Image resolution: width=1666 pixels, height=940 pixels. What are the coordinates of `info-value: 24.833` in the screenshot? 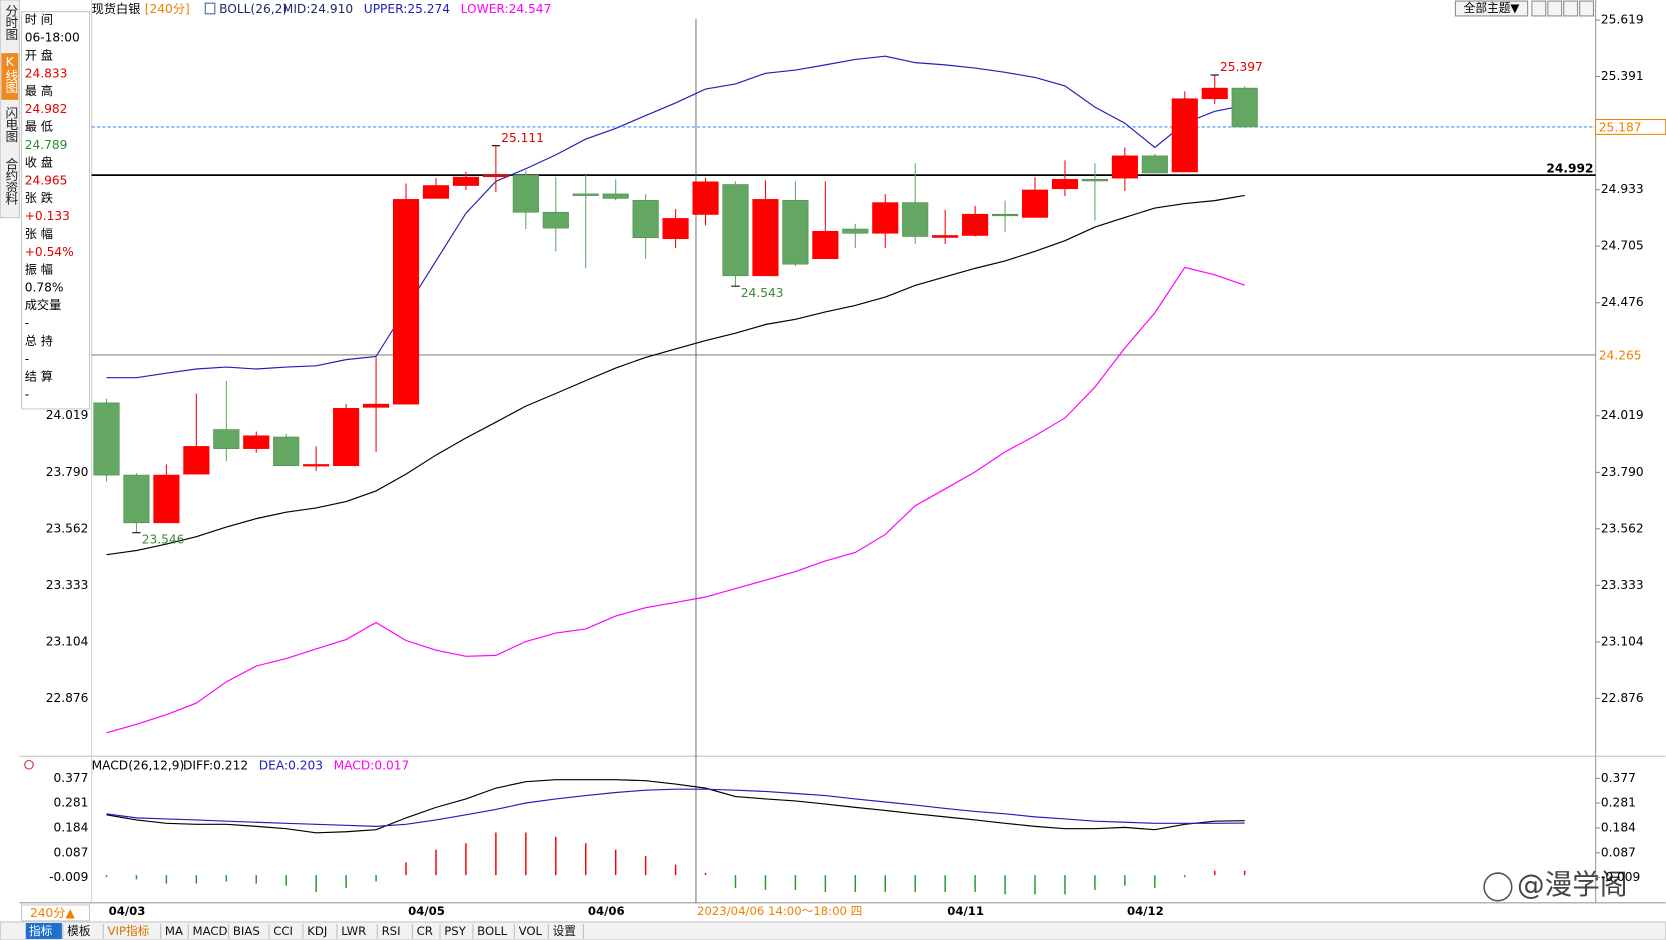 It's located at (46, 73).